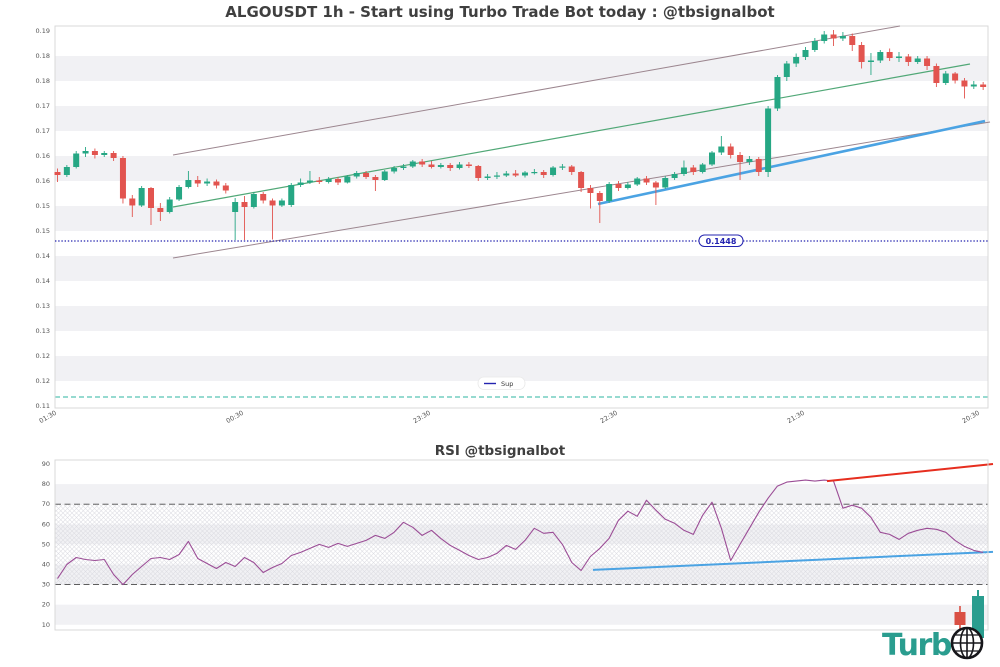 Image resolution: width=1000 pixels, height=667 pixels. I want to click on svg-text: 70, so click(46, 504).